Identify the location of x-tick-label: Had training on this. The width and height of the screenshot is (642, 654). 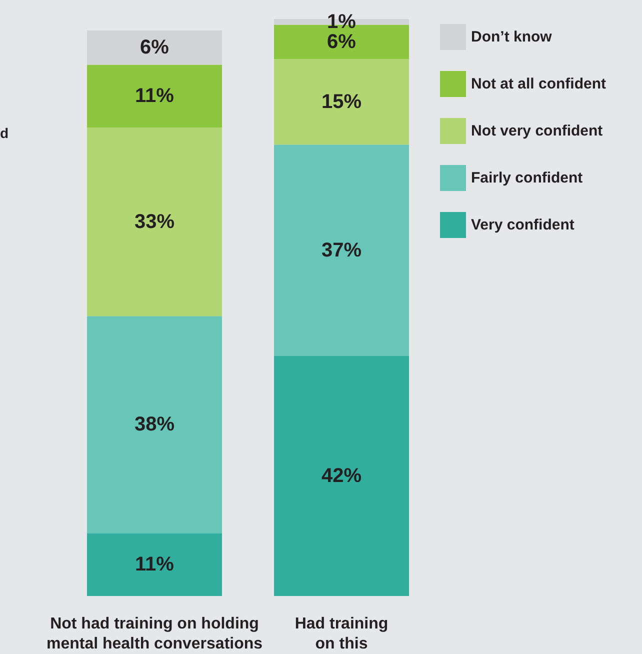
(341, 634).